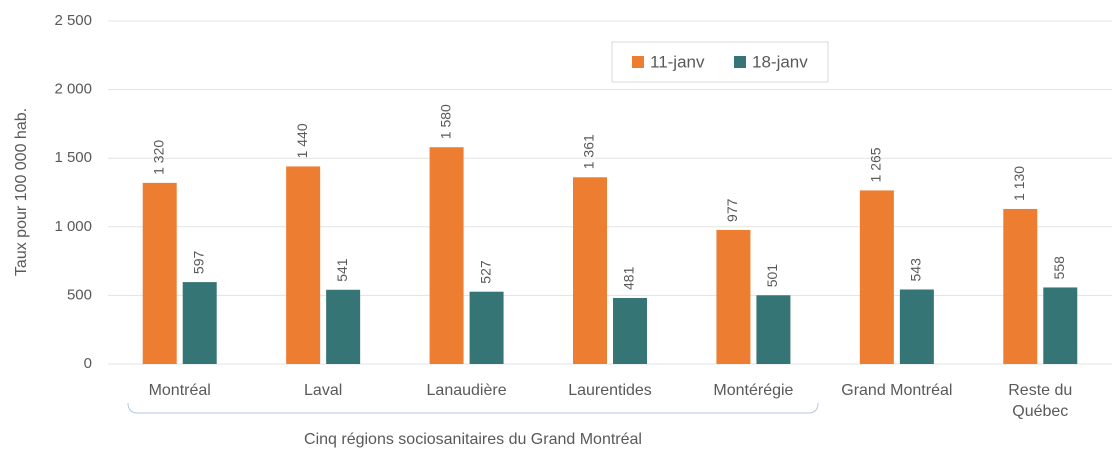  Describe the element at coordinates (732, 210) in the screenshot. I see `data-label: 977` at that location.